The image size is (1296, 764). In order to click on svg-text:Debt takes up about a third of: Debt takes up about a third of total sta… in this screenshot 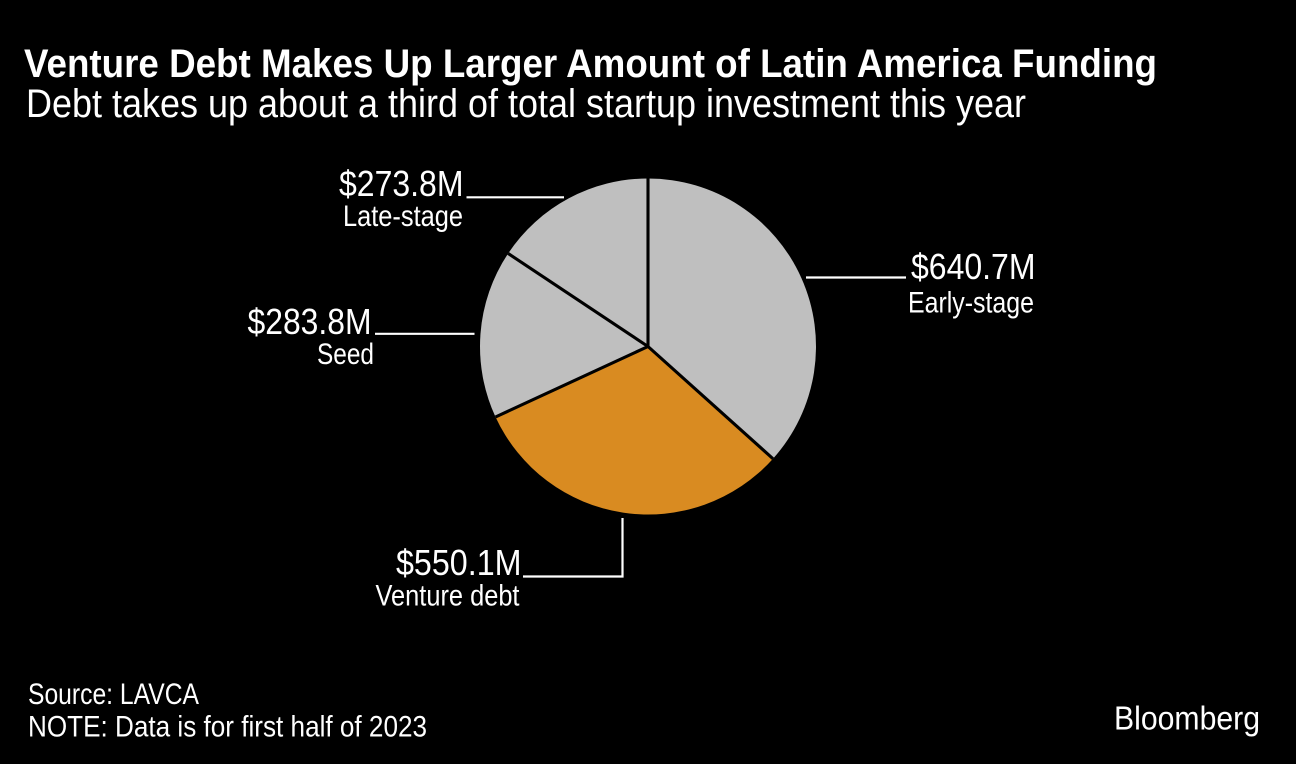, I will do `click(526, 104)`.